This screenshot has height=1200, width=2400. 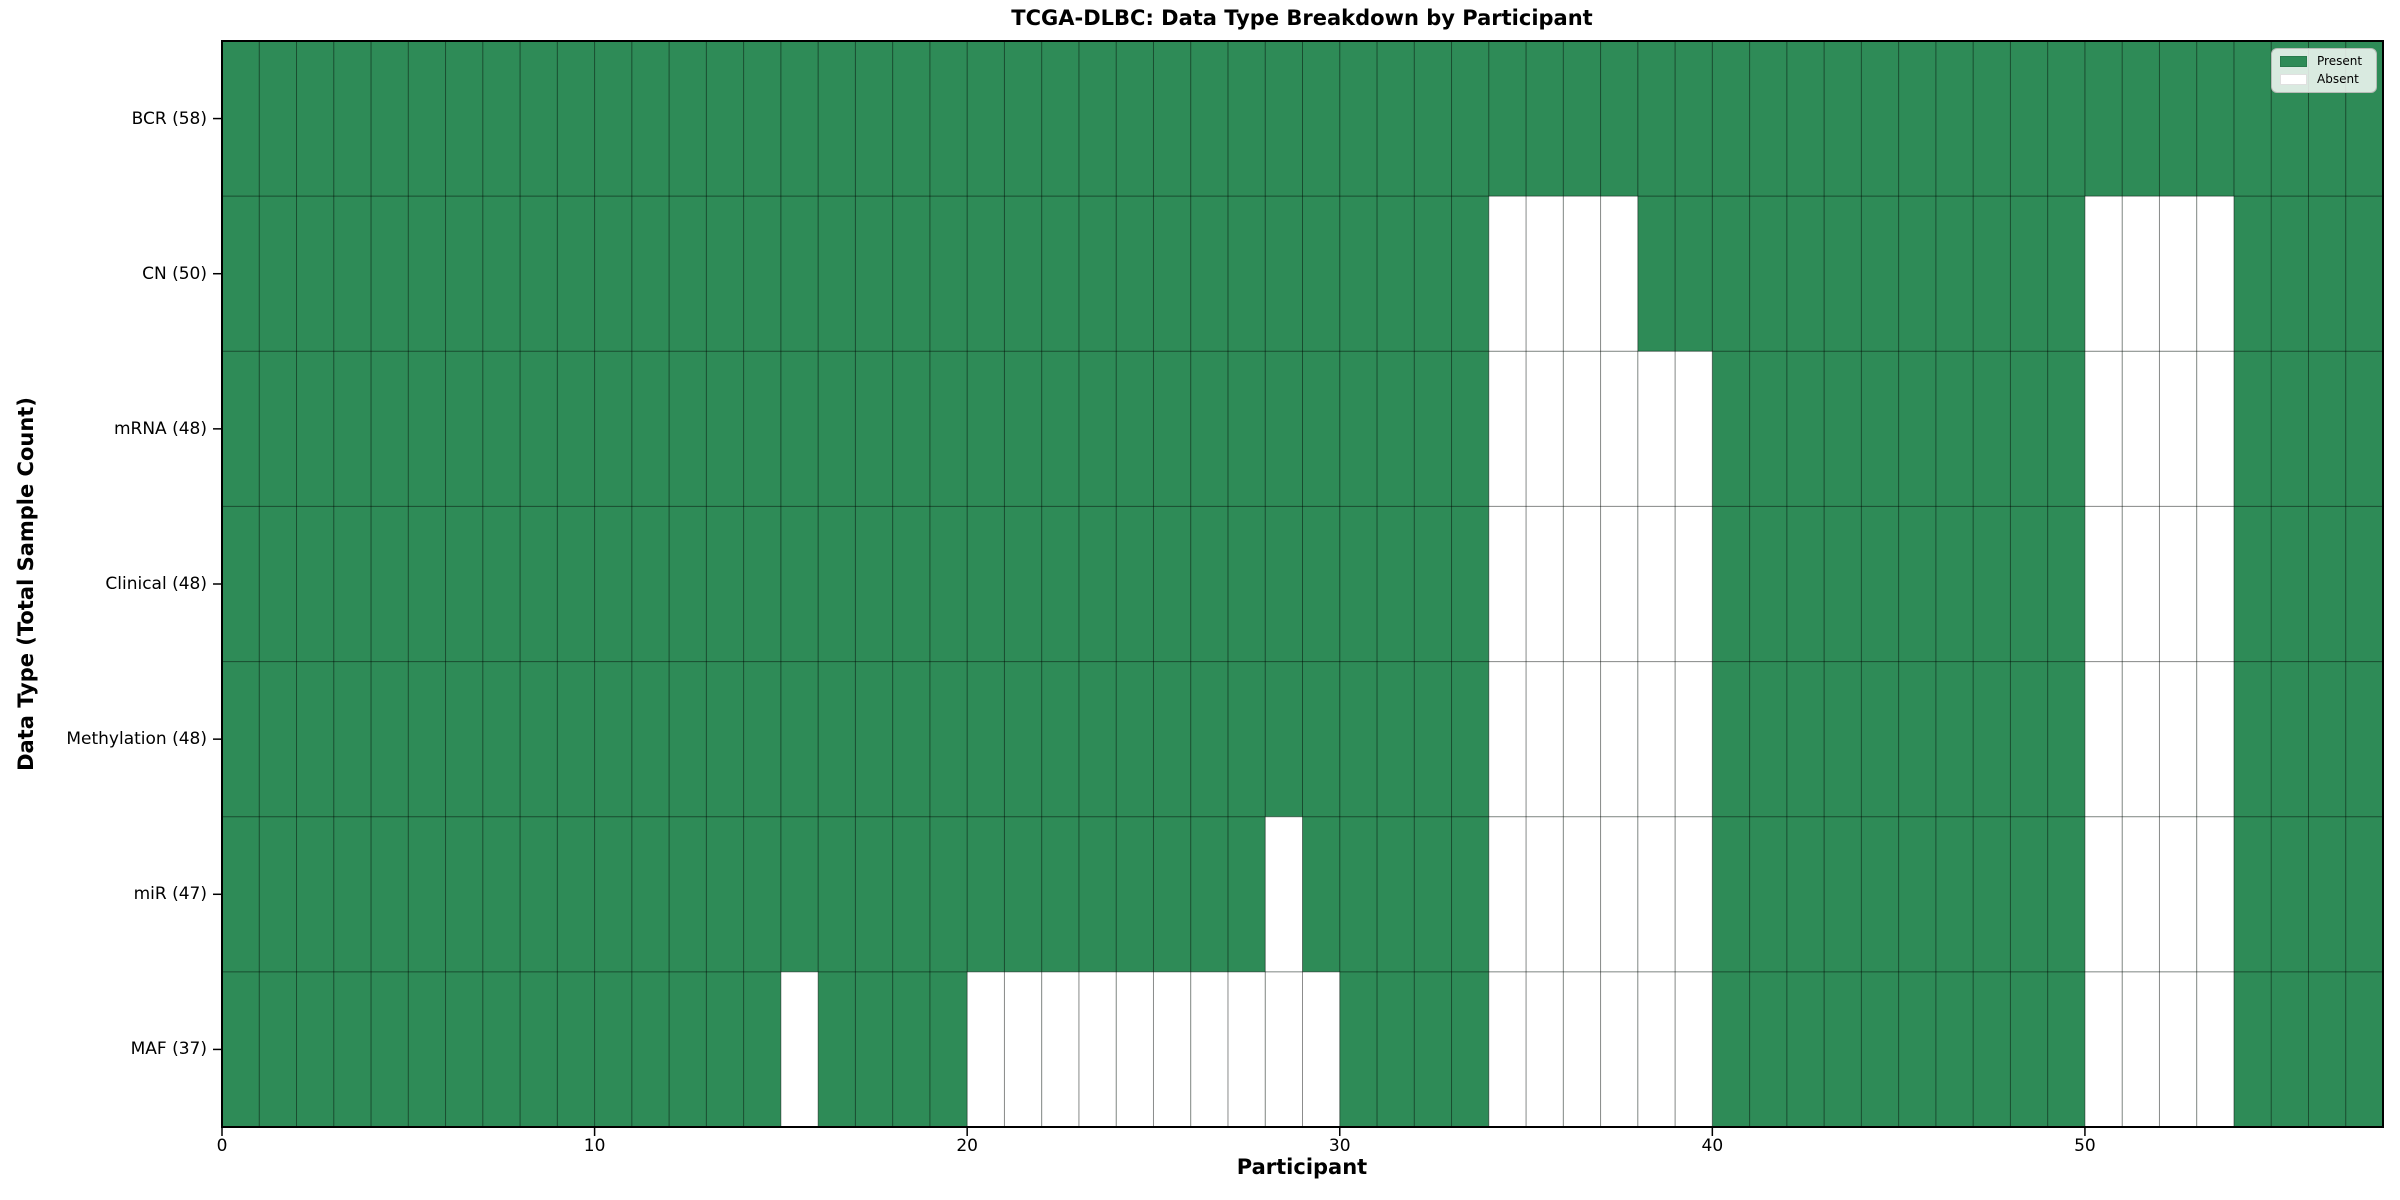 I want to click on x-tick-label: 10, so click(x=594, y=1146).